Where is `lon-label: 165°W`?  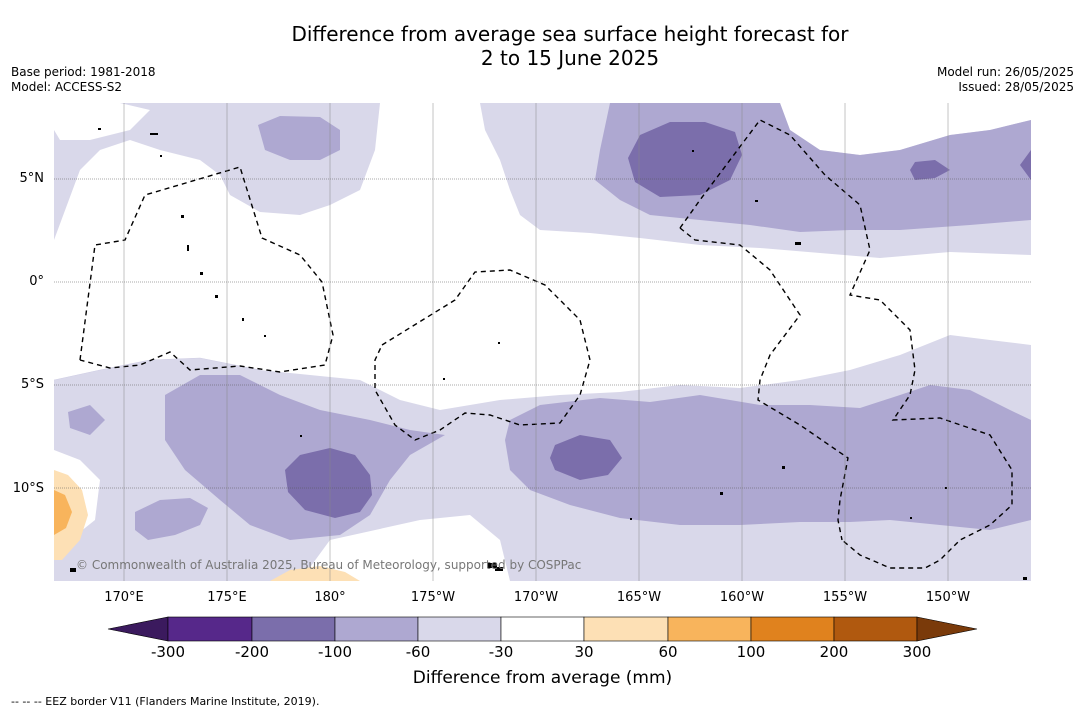 lon-label: 165°W is located at coordinates (639, 597).